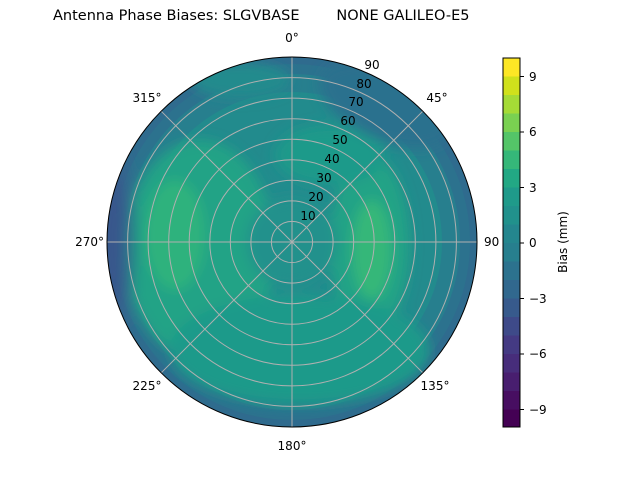 Image resolution: width=640 pixels, height=480 pixels. I want to click on theta-label-135: 135°, so click(435, 386).